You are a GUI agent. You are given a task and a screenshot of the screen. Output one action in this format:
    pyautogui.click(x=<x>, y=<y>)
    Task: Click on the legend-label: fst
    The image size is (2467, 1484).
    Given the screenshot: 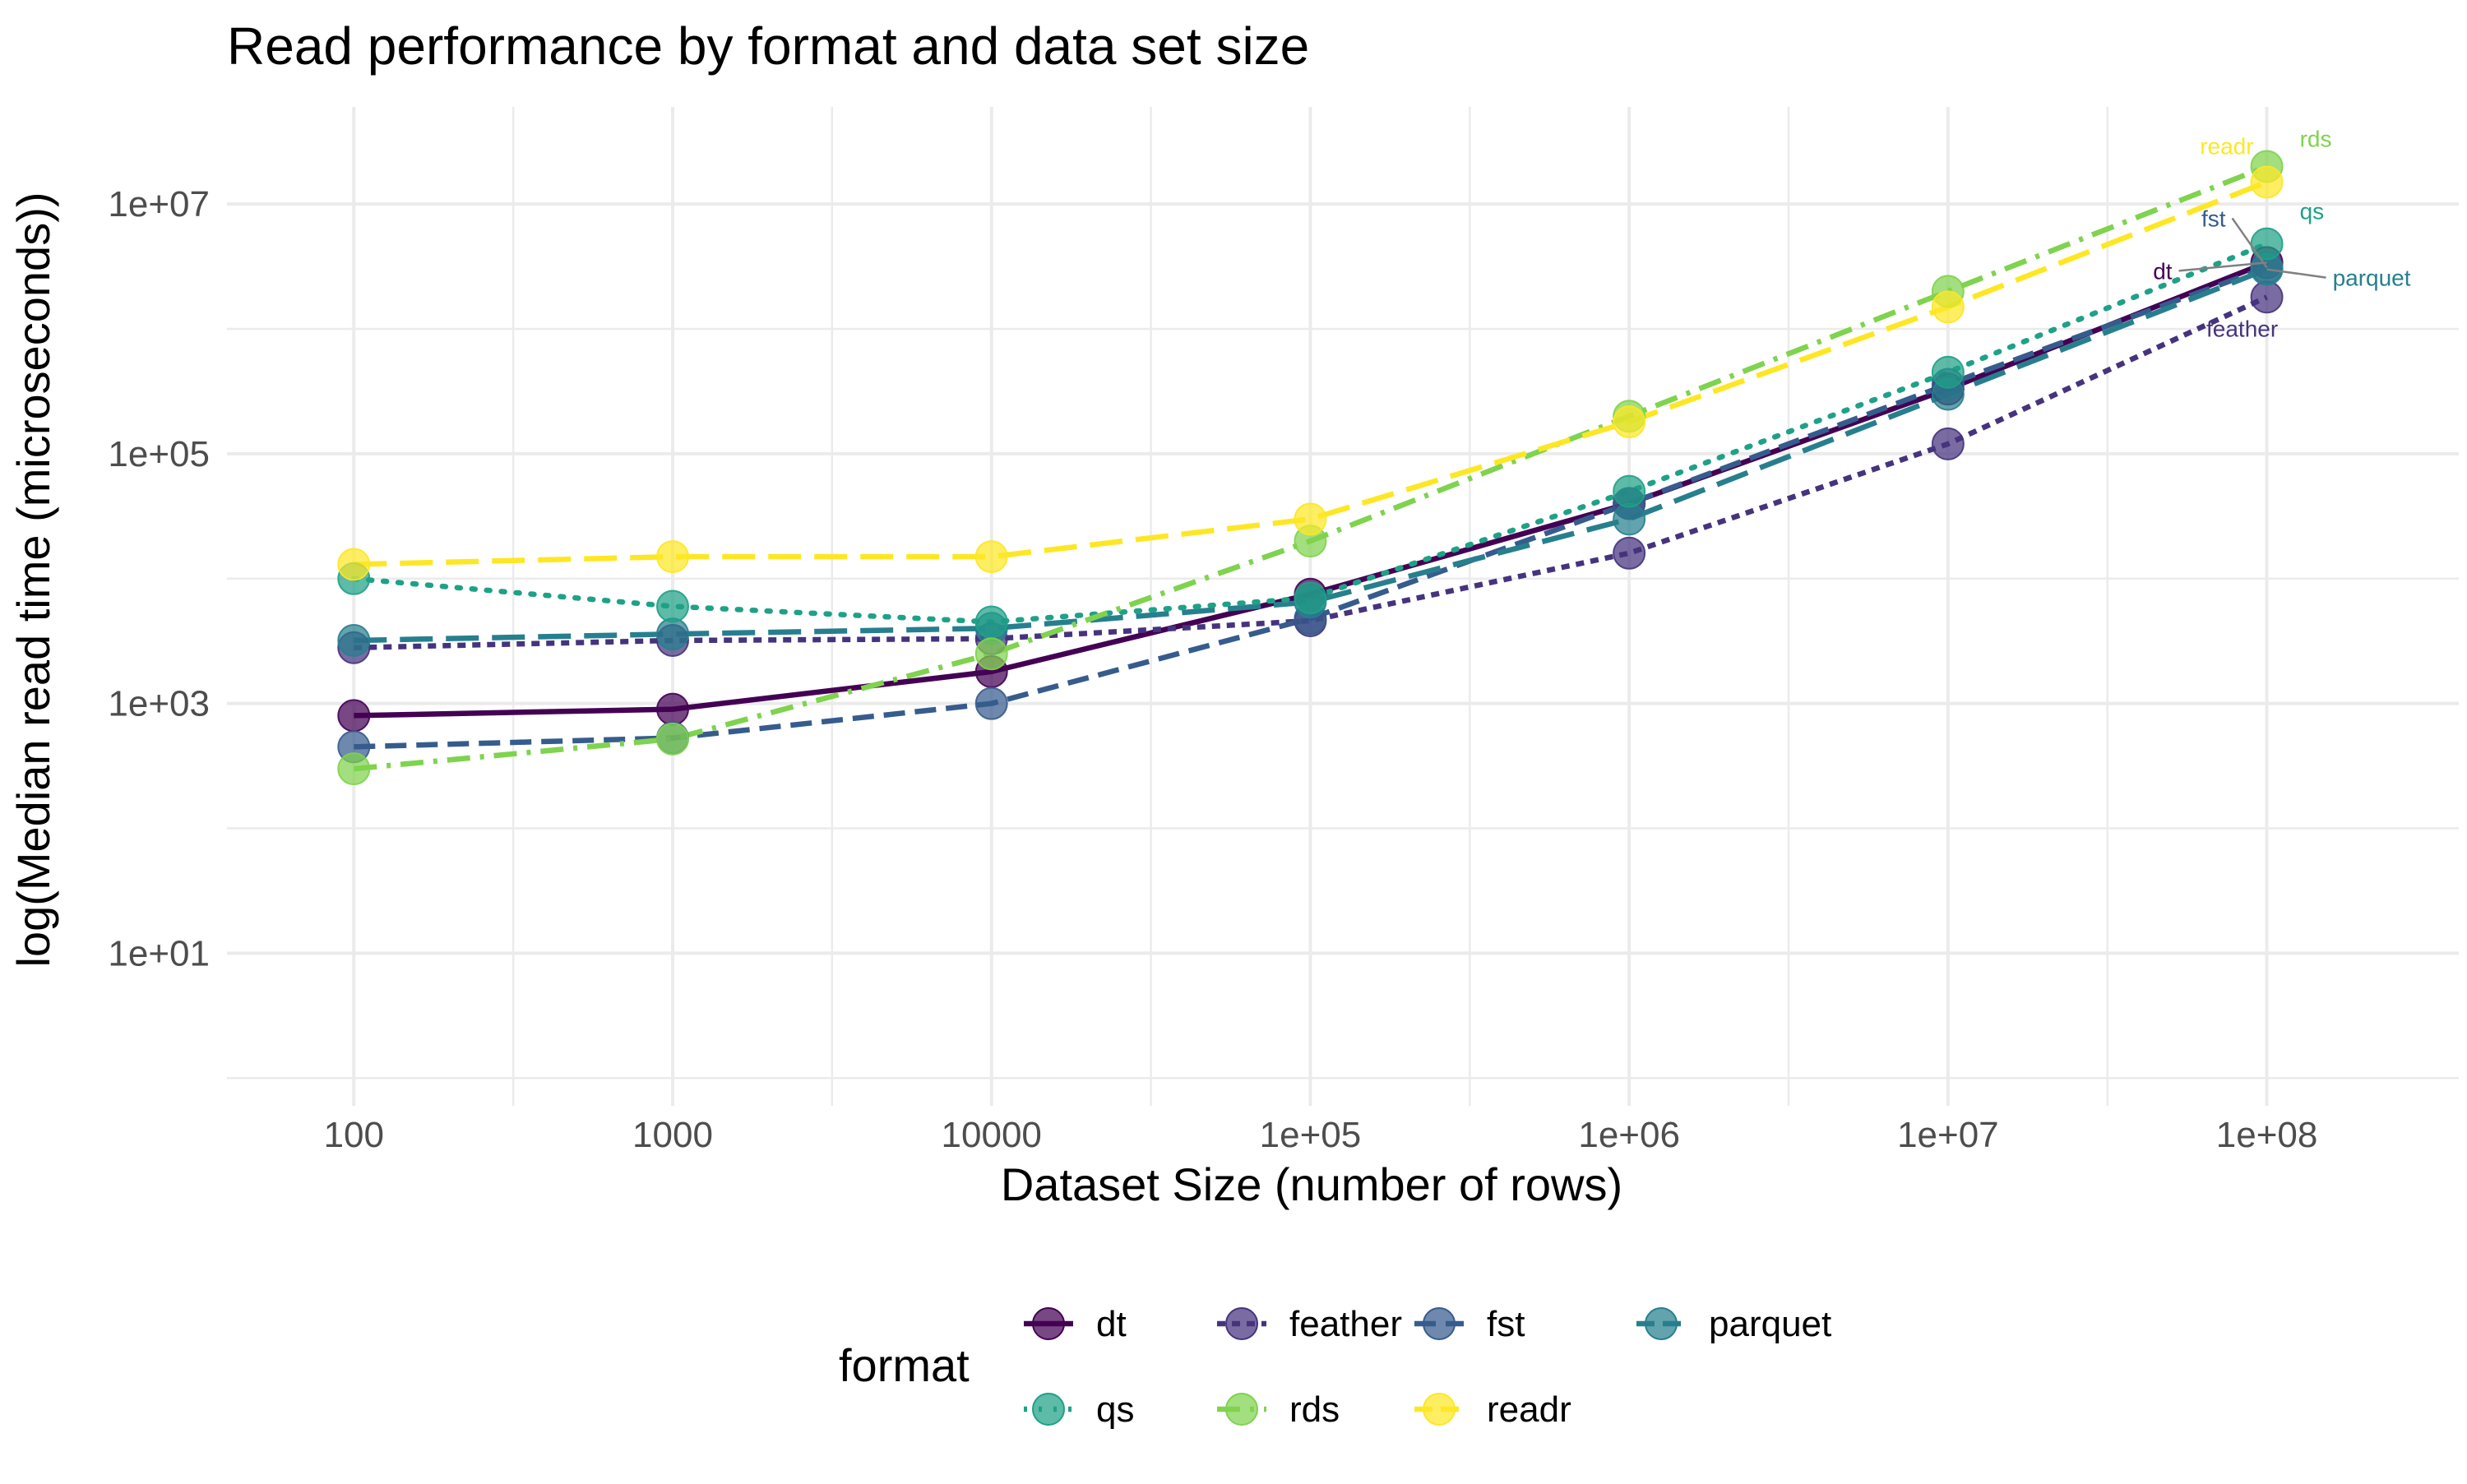 What is the action you would take?
    pyautogui.click(x=1506, y=1324)
    